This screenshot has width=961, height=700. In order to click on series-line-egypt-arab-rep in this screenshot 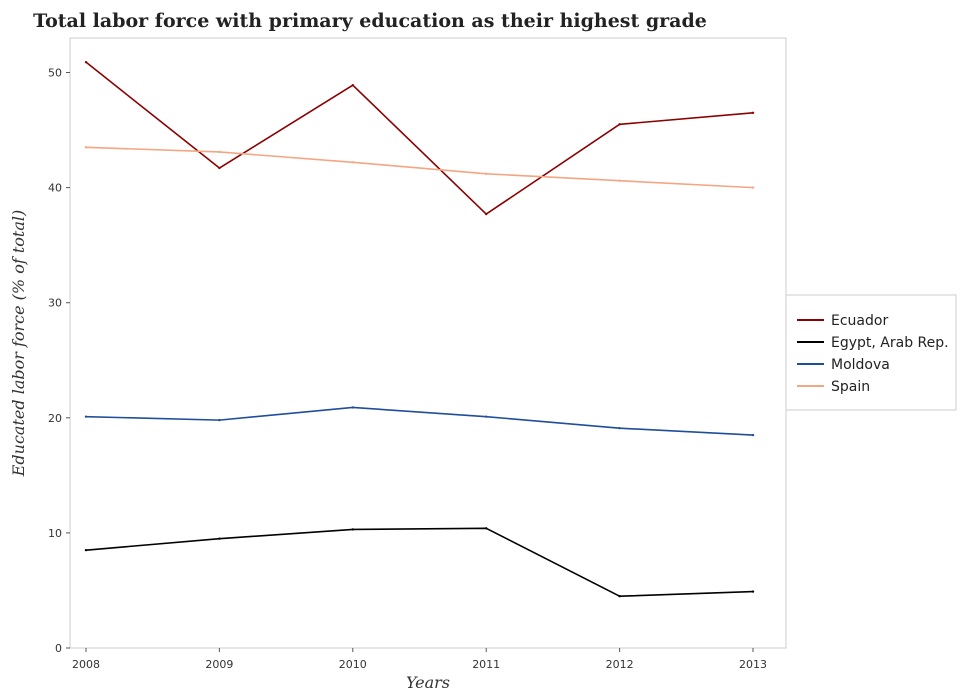, I will do `click(419, 562)`.